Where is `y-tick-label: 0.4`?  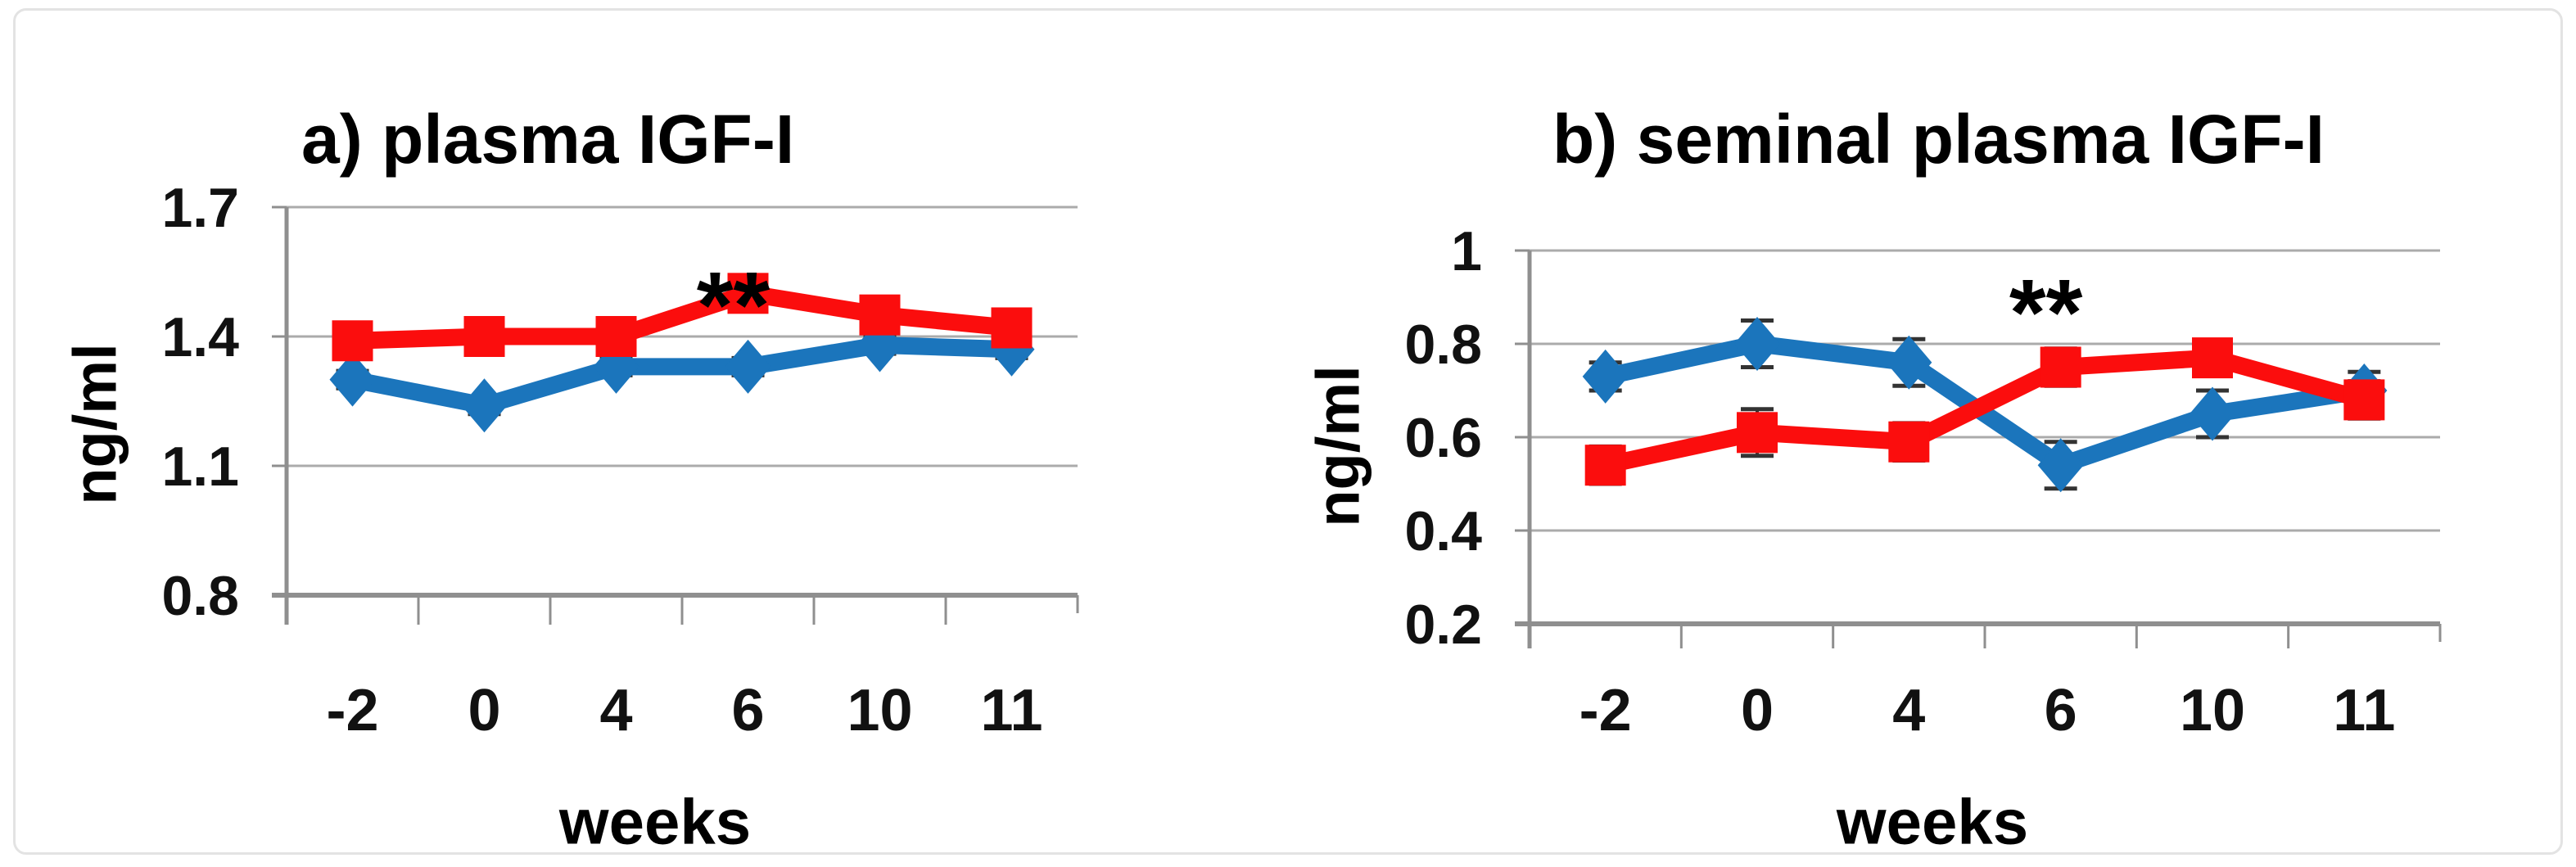 y-tick-label: 0.4 is located at coordinates (1443, 531).